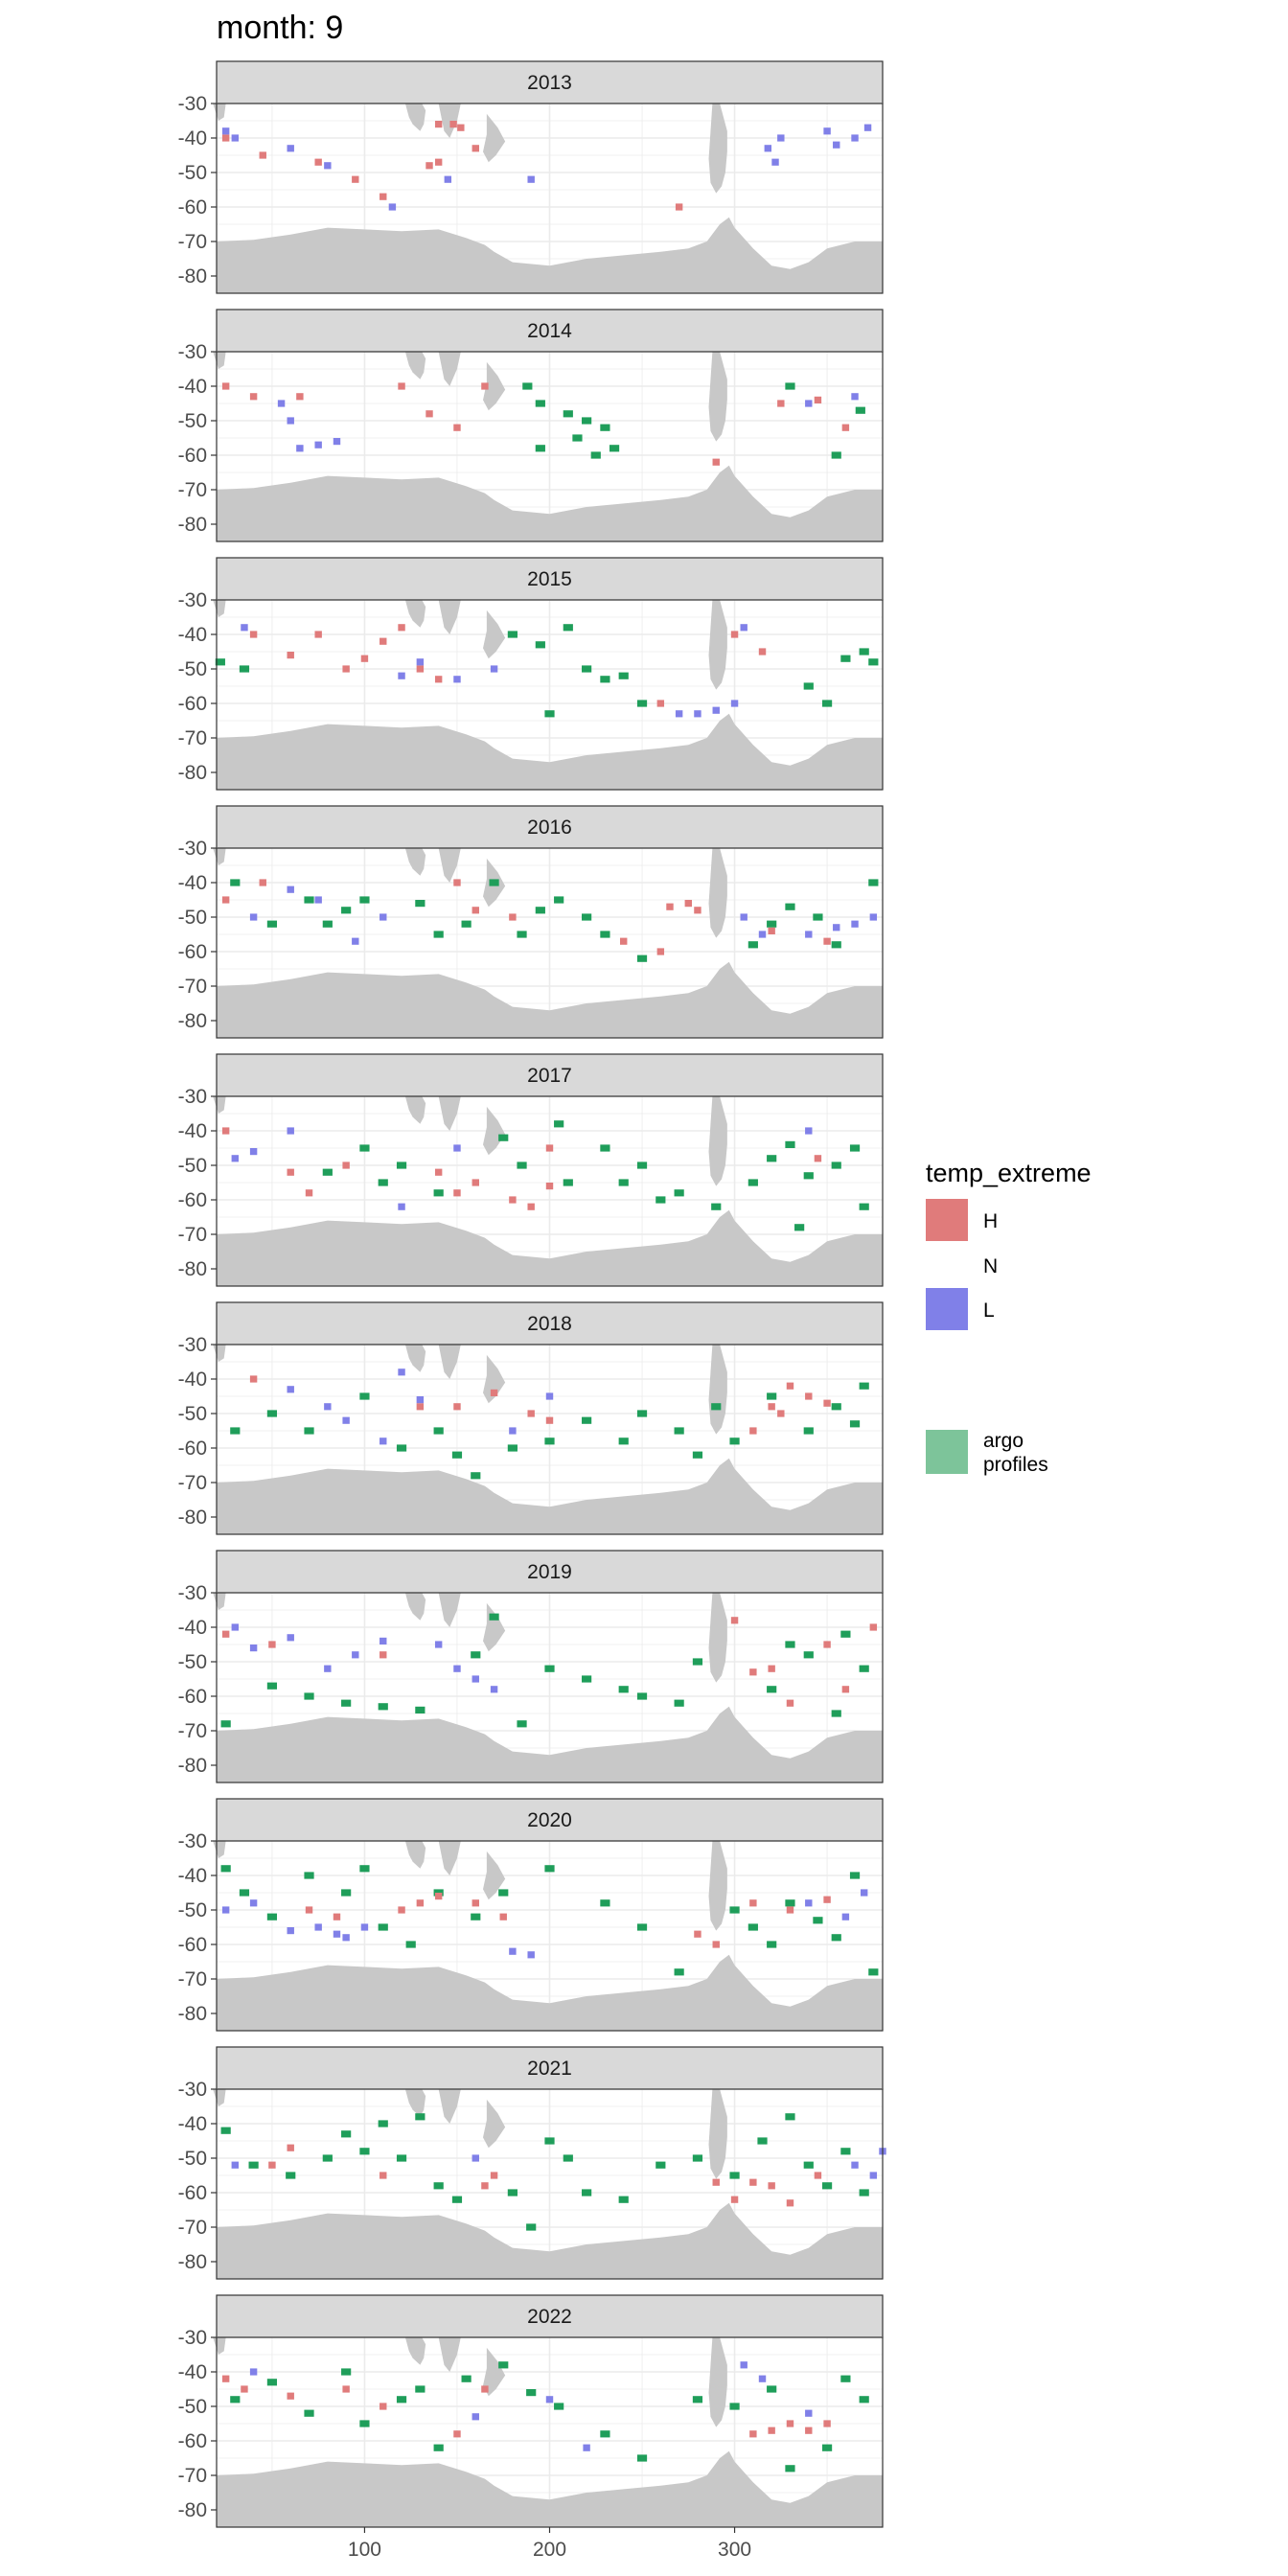 Image resolution: width=1288 pixels, height=2576 pixels. Describe the element at coordinates (549, 1820) in the screenshot. I see `facet-label: 2020` at that location.